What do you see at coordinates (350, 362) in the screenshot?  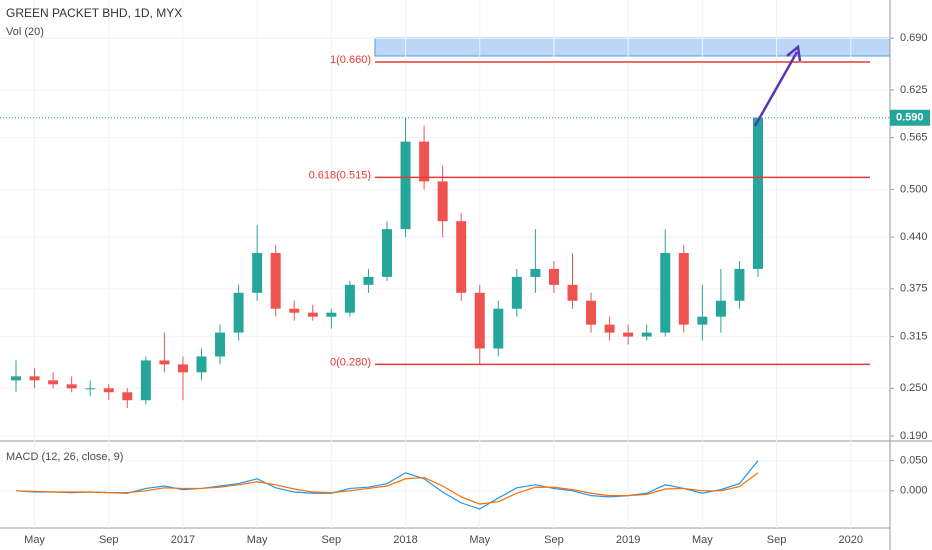 I see `fib-label: 0(0.280)` at bounding box center [350, 362].